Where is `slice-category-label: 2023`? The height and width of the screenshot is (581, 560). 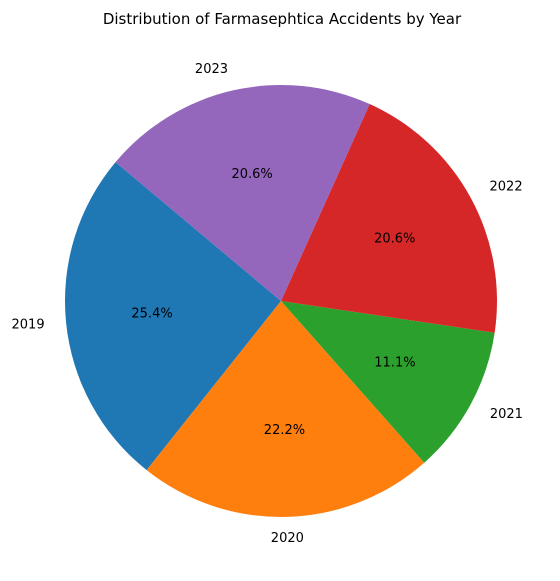 slice-category-label: 2023 is located at coordinates (211, 69).